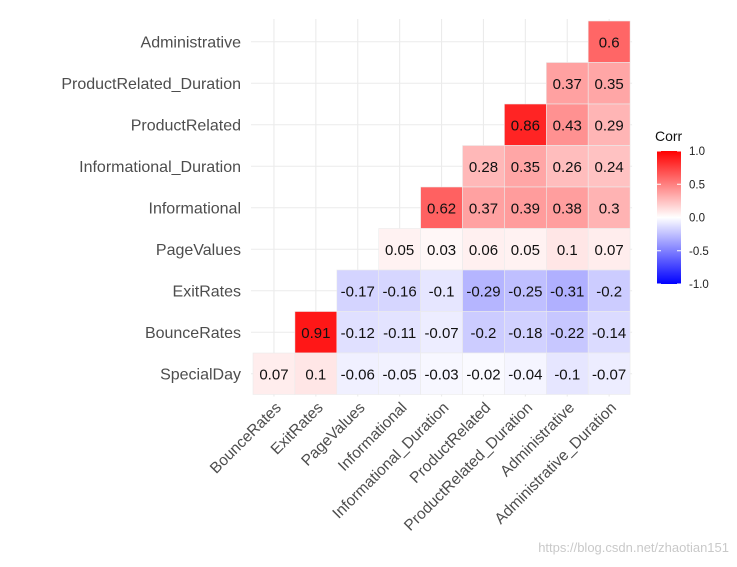 The height and width of the screenshot is (567, 737). What do you see at coordinates (633, 547) in the screenshot?
I see `watermark-url: https://blog.csdn.net/zhaotian151` at bounding box center [633, 547].